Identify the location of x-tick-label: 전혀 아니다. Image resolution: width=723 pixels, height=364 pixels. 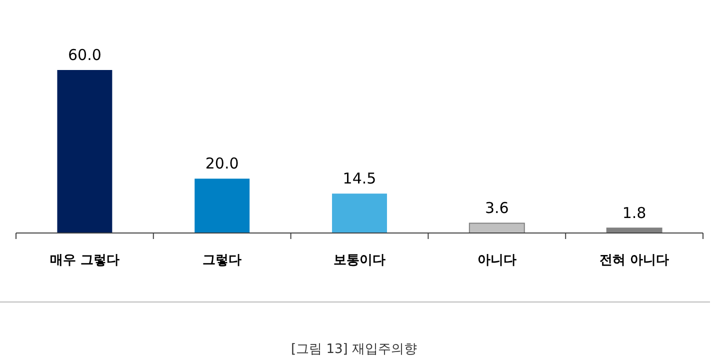
(635, 260).